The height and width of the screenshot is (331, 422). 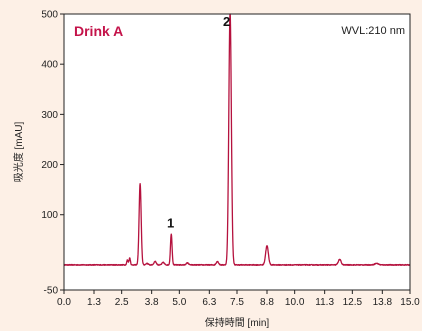 I want to click on y-tick-label: -50, so click(x=51, y=291).